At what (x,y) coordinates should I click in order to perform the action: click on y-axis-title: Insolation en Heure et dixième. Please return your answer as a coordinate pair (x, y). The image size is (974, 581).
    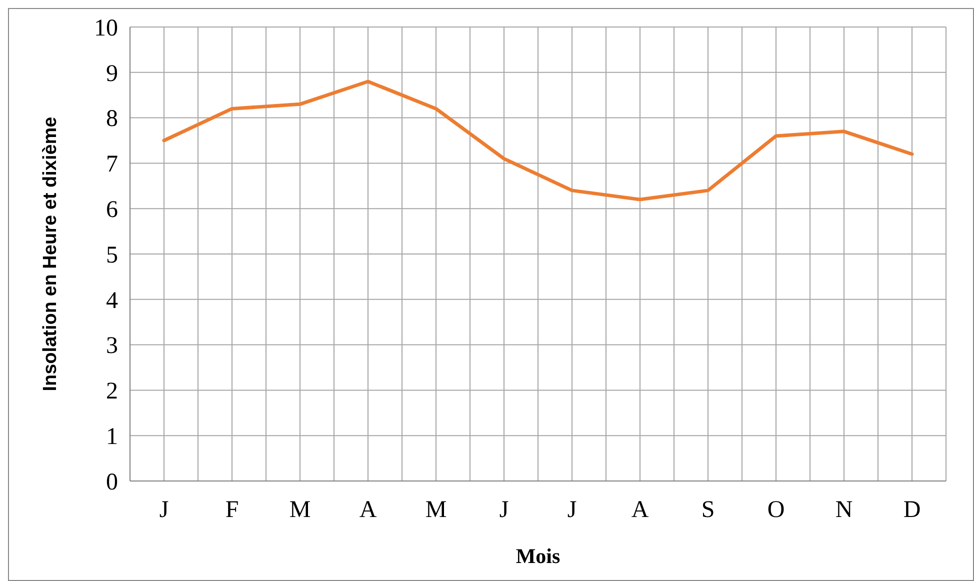
    Looking at the image, I should click on (50, 254).